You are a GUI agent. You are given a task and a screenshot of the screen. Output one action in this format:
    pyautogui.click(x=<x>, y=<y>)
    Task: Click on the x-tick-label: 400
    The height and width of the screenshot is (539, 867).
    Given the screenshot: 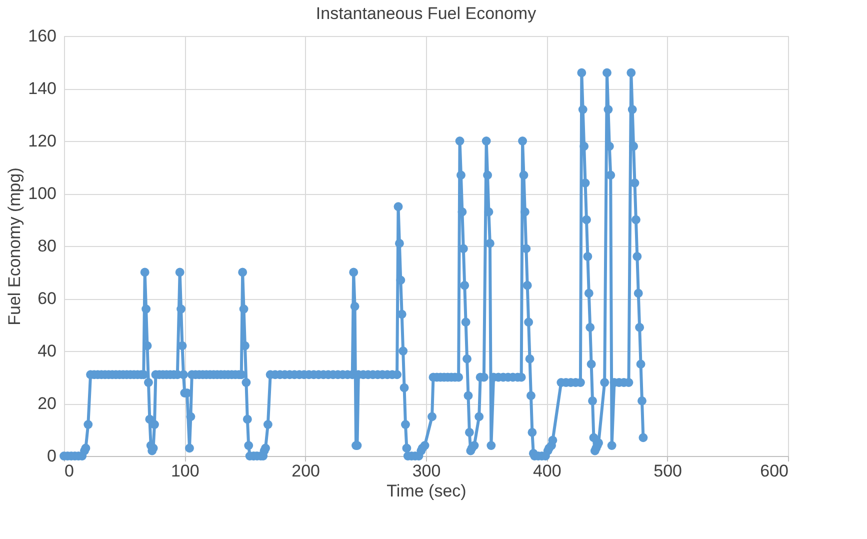 What is the action you would take?
    pyautogui.click(x=547, y=471)
    